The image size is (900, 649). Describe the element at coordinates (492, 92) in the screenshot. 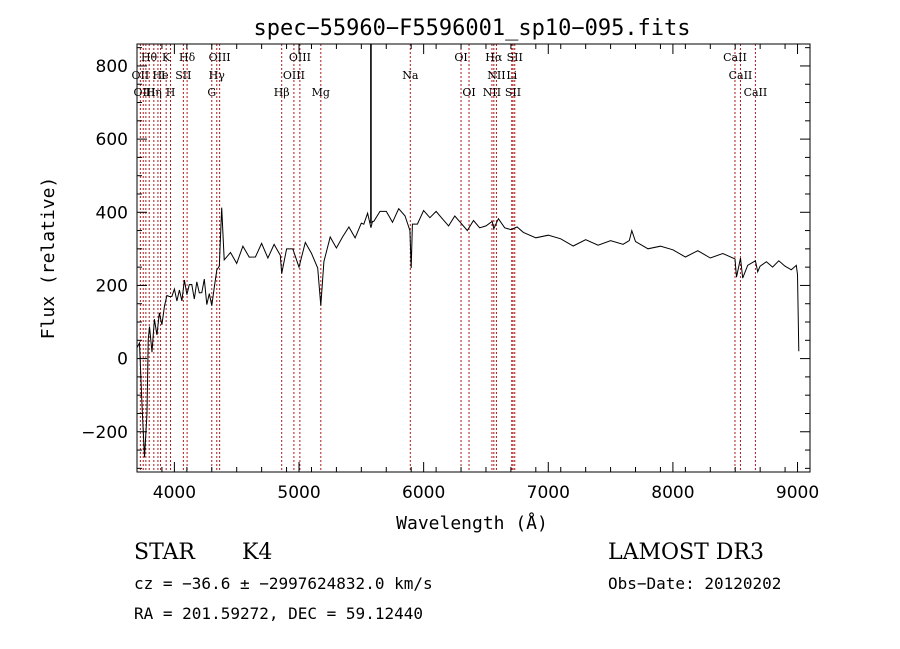

I see `line-label-26: NII` at that location.